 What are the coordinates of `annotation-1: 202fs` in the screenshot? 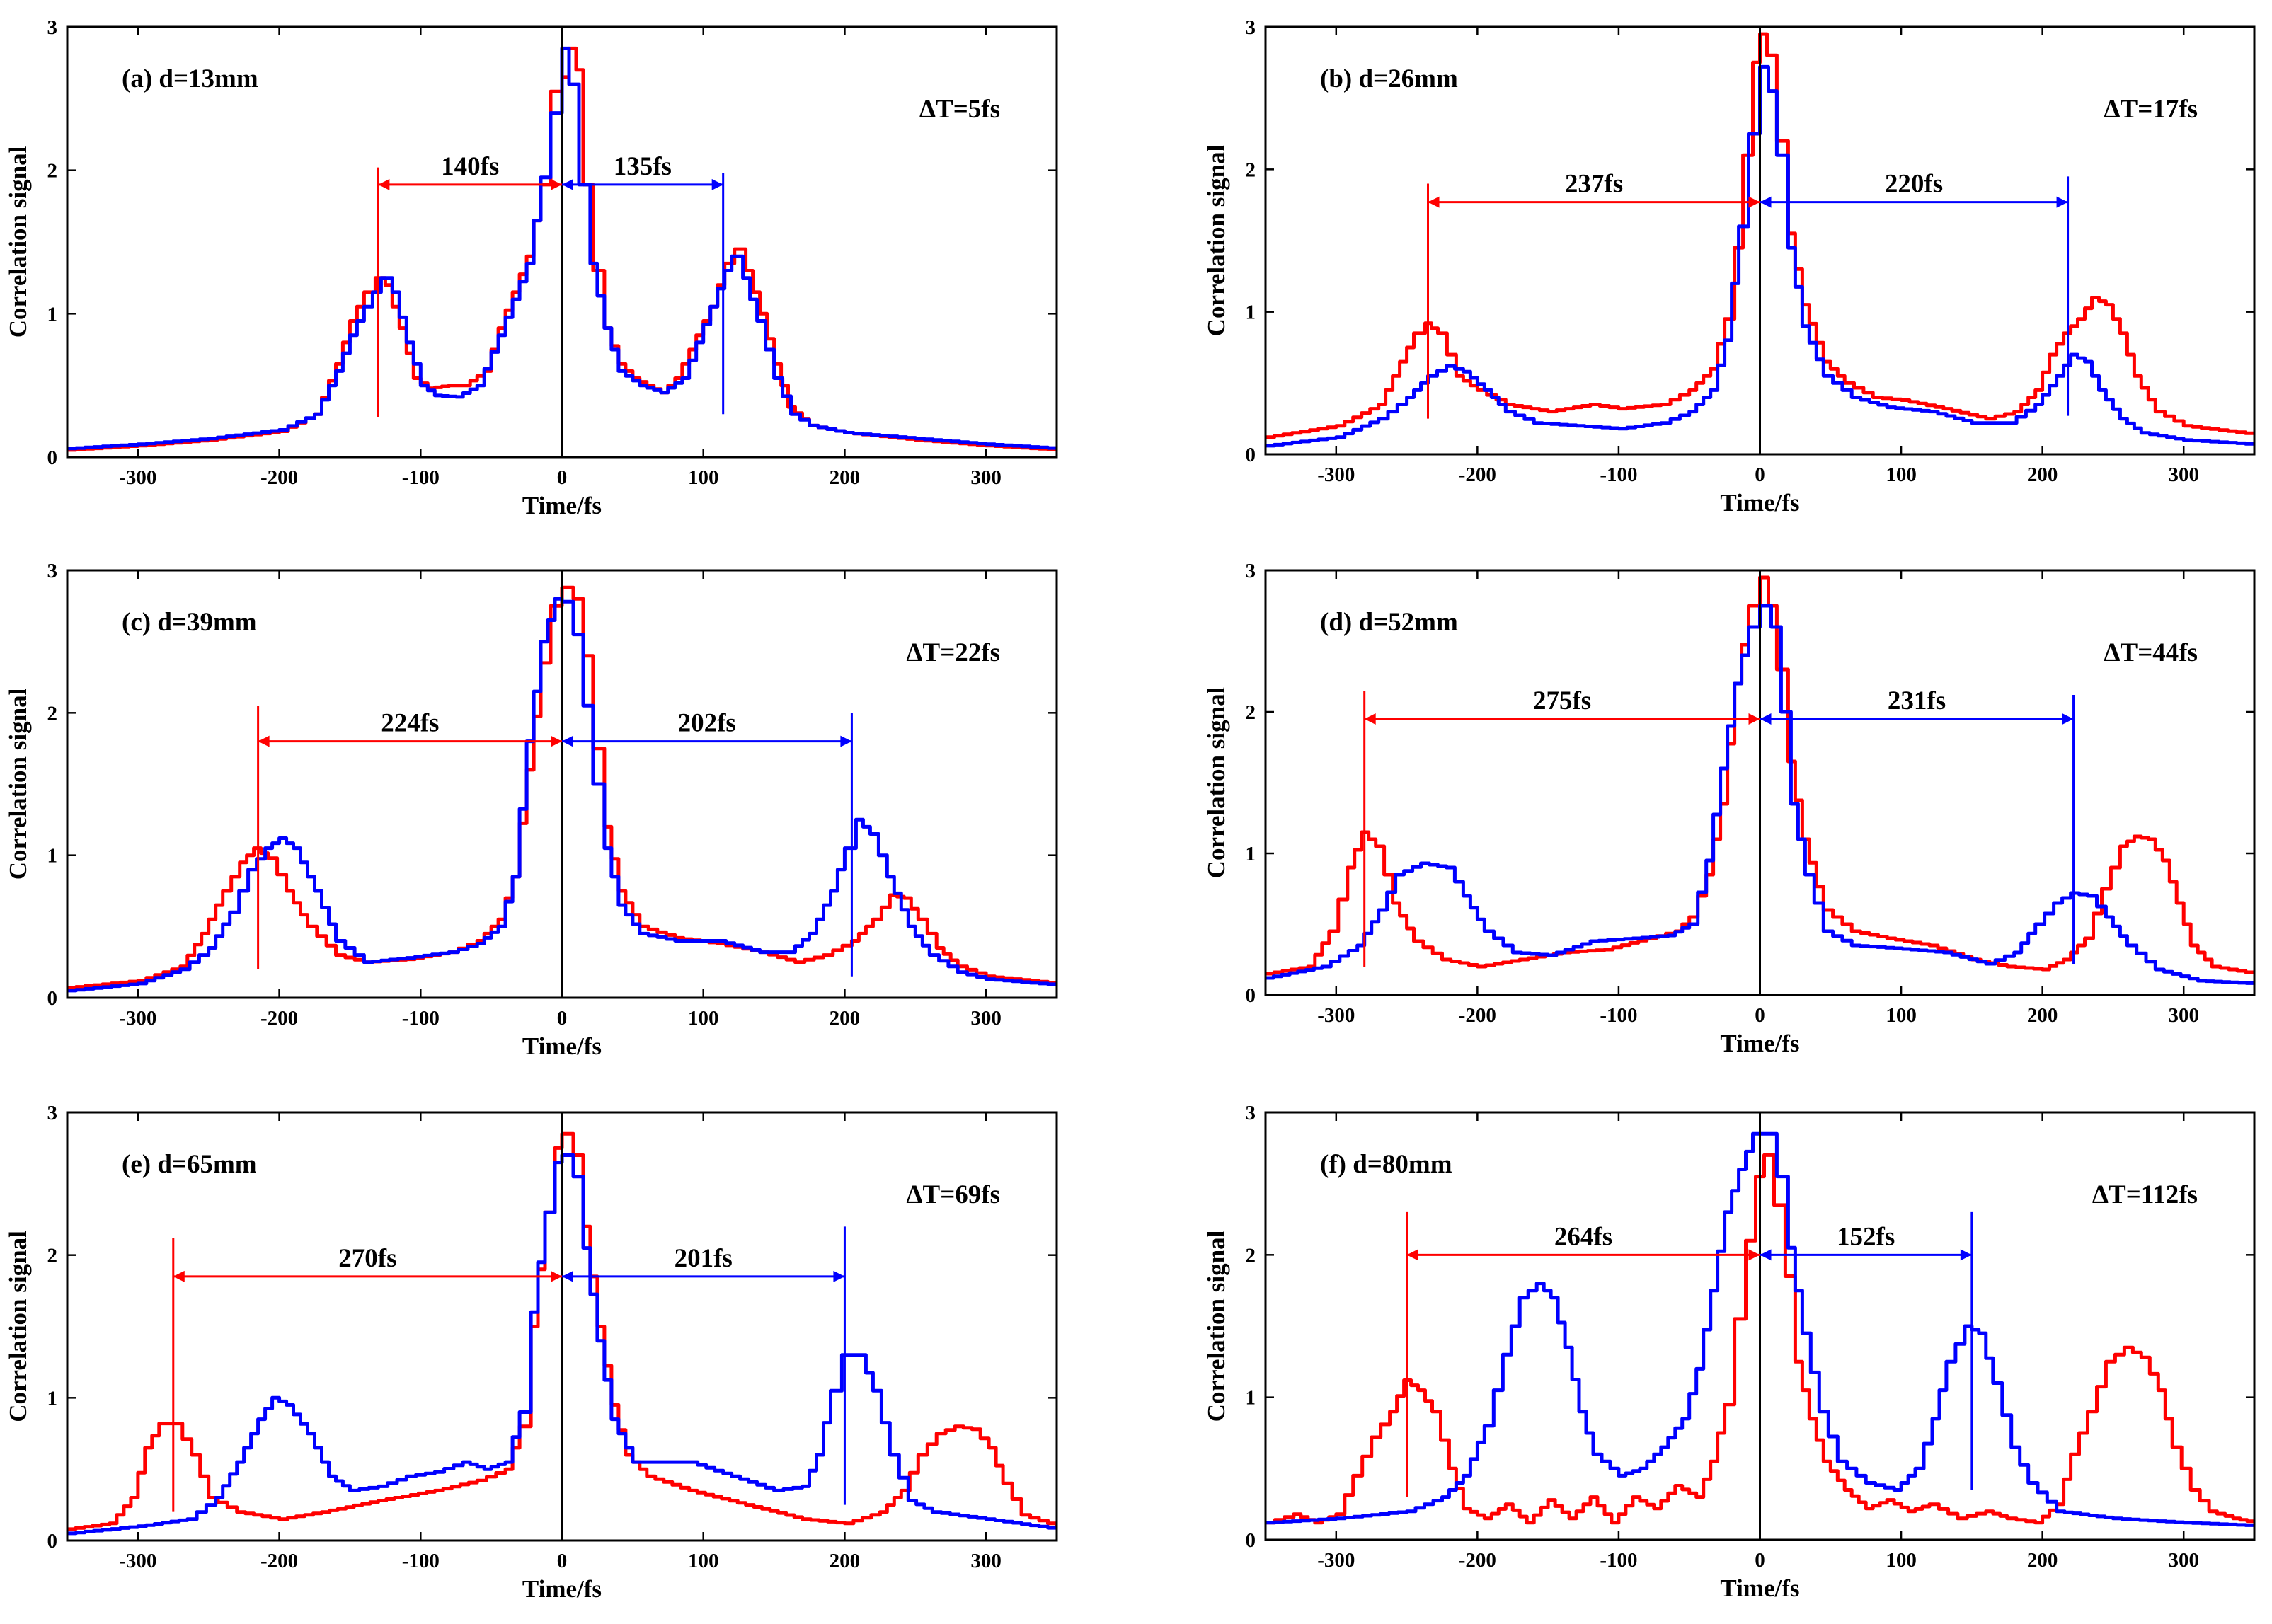 It's located at (707, 843).